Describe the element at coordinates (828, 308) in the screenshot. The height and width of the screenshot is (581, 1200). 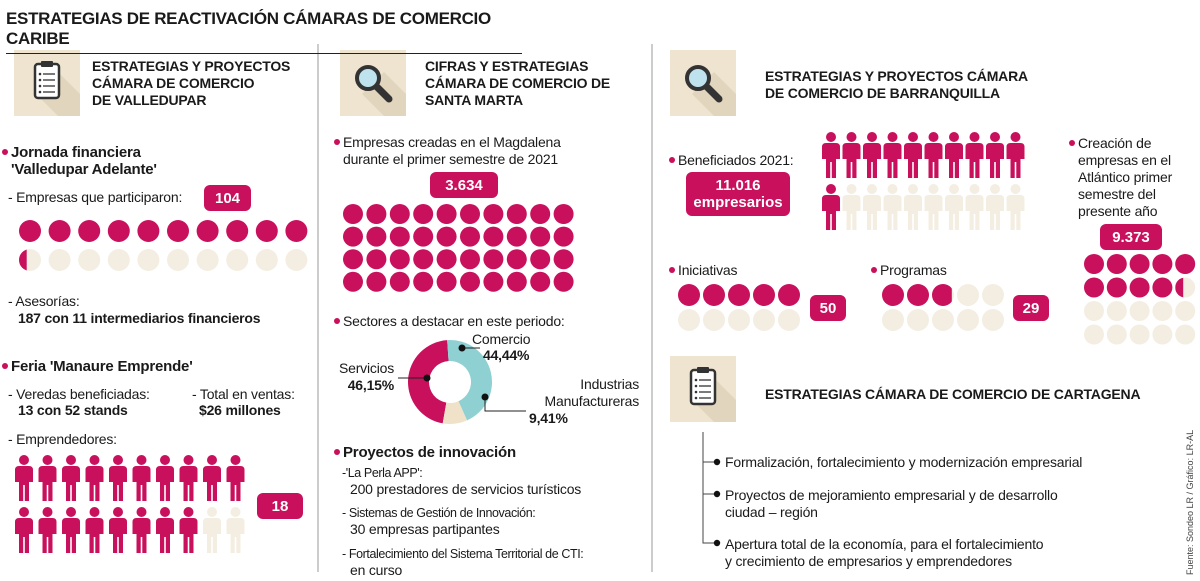
I see `value-badge: 50` at that location.